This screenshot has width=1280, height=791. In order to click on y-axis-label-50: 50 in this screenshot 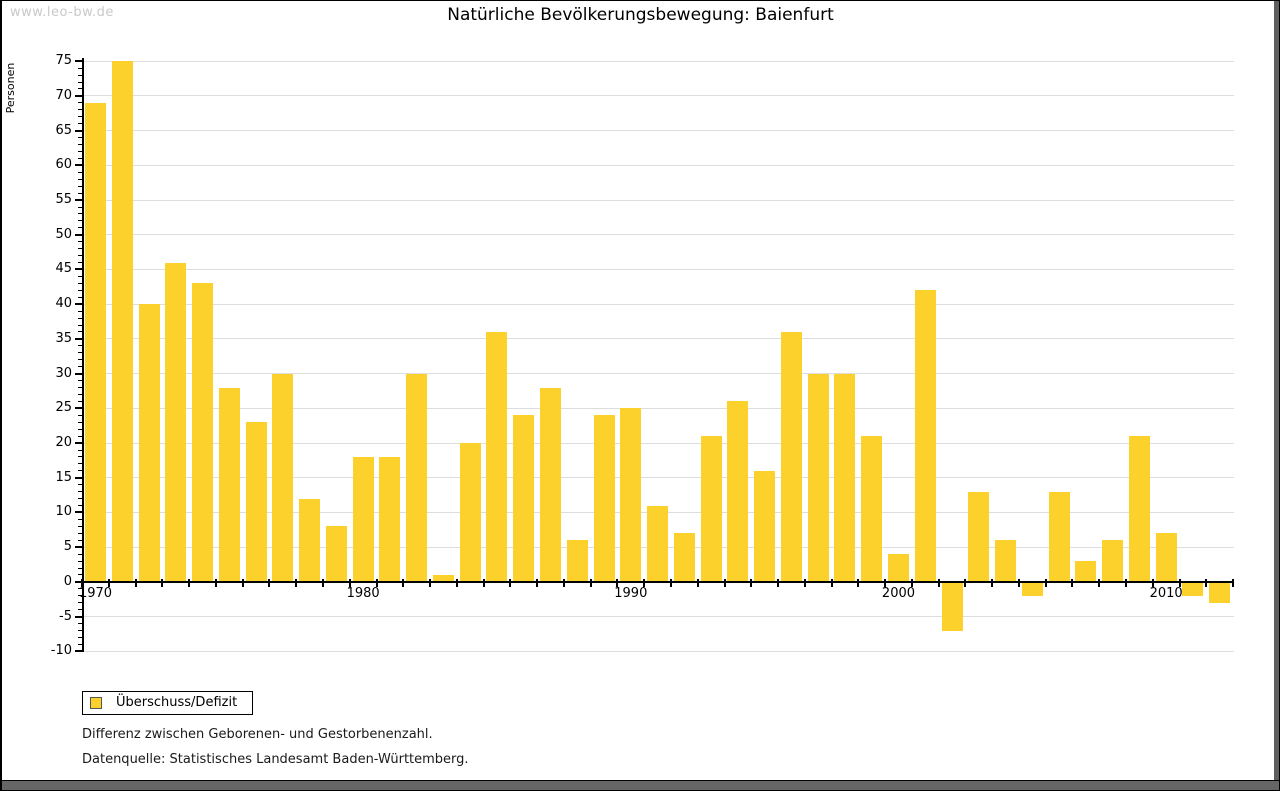, I will do `click(63, 234)`.